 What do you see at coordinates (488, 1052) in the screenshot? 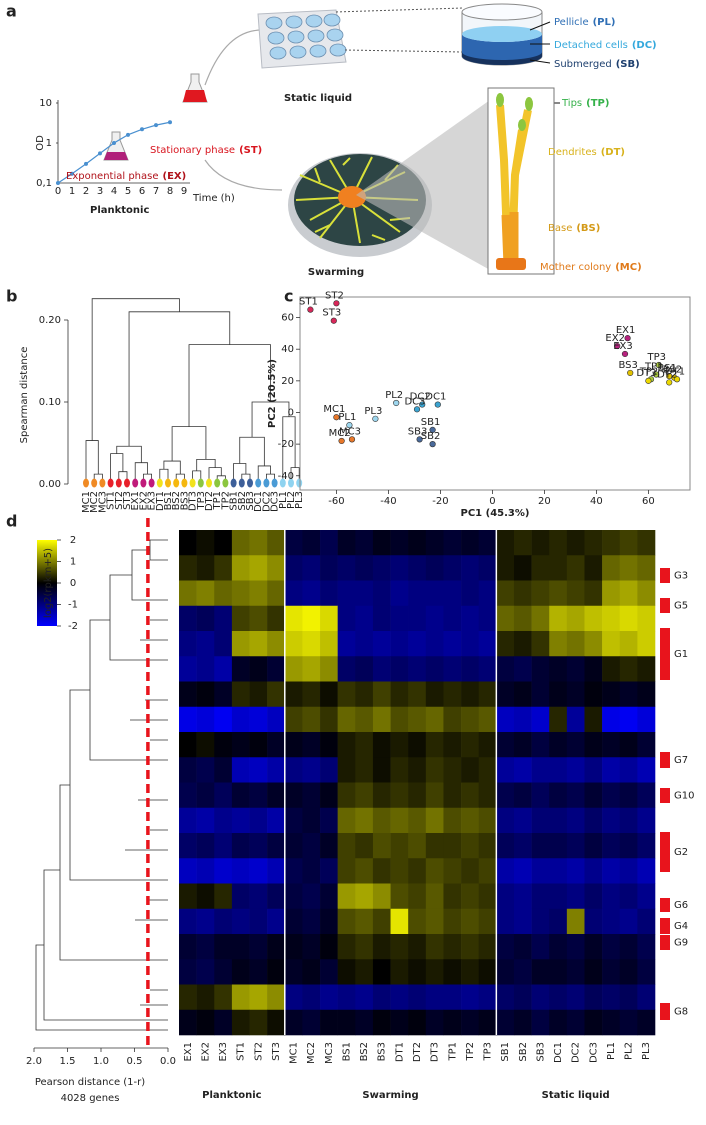
I see `column-label: TP3` at bounding box center [488, 1052].